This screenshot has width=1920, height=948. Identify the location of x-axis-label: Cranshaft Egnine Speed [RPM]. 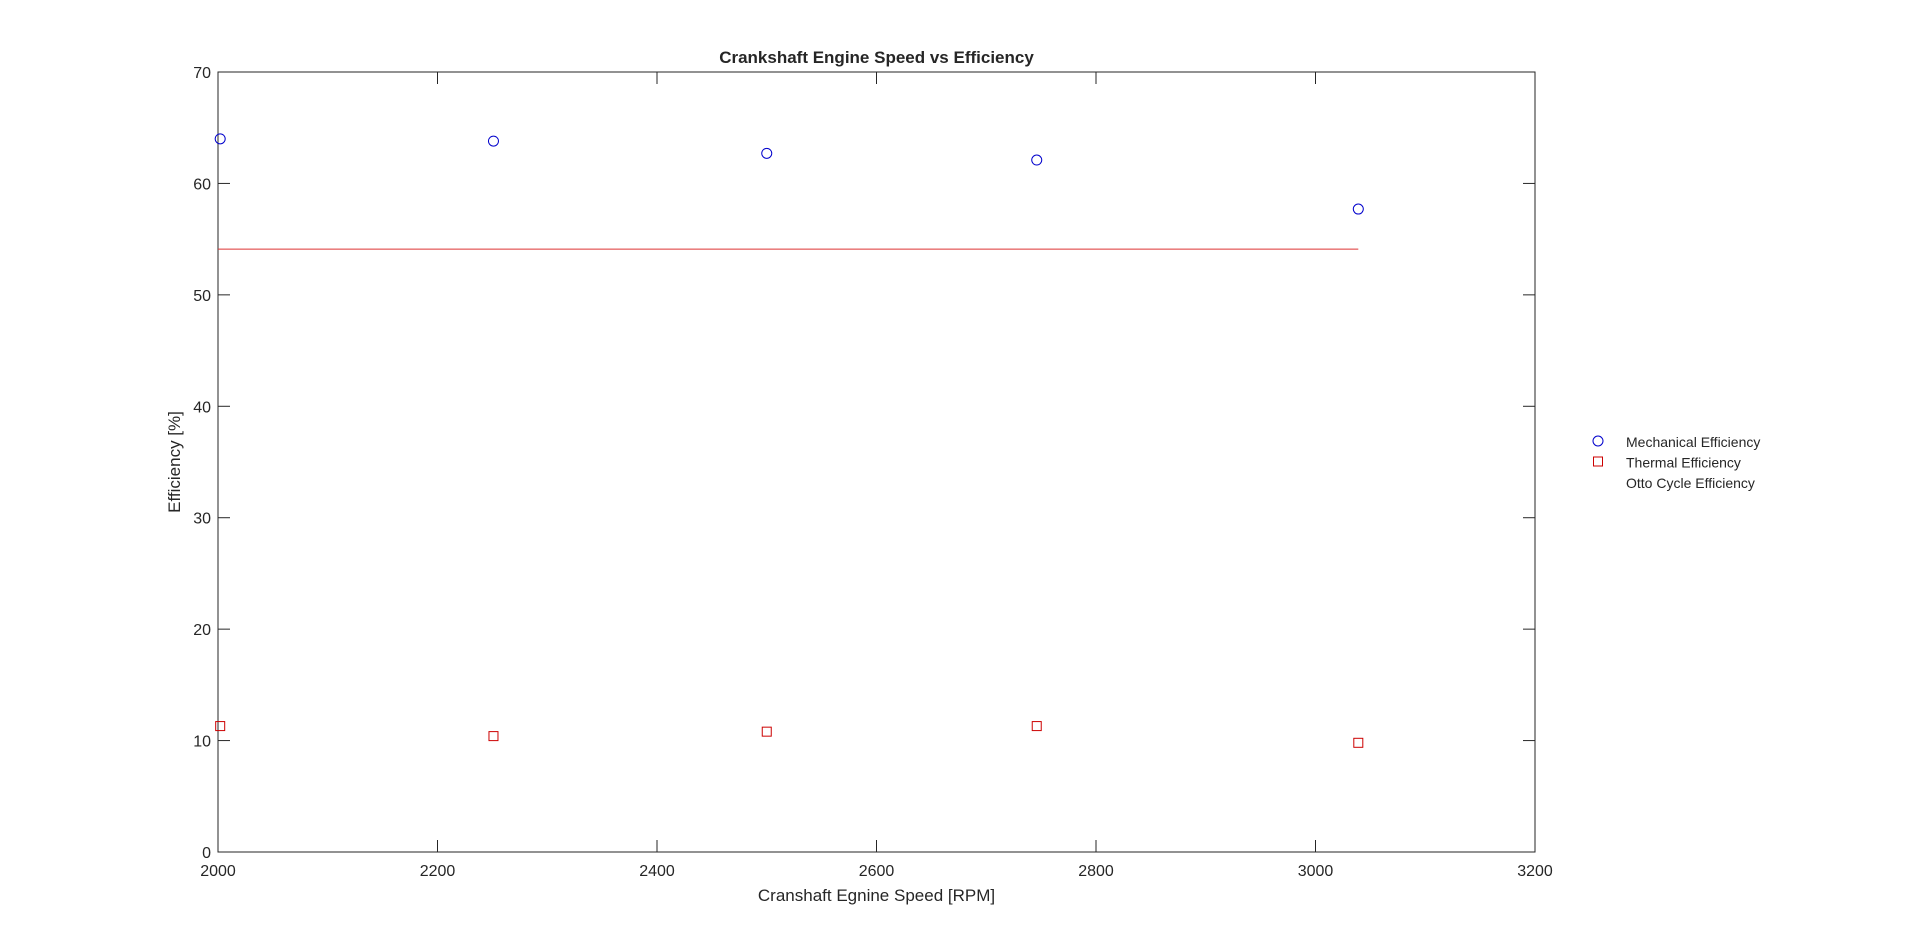
(876, 895).